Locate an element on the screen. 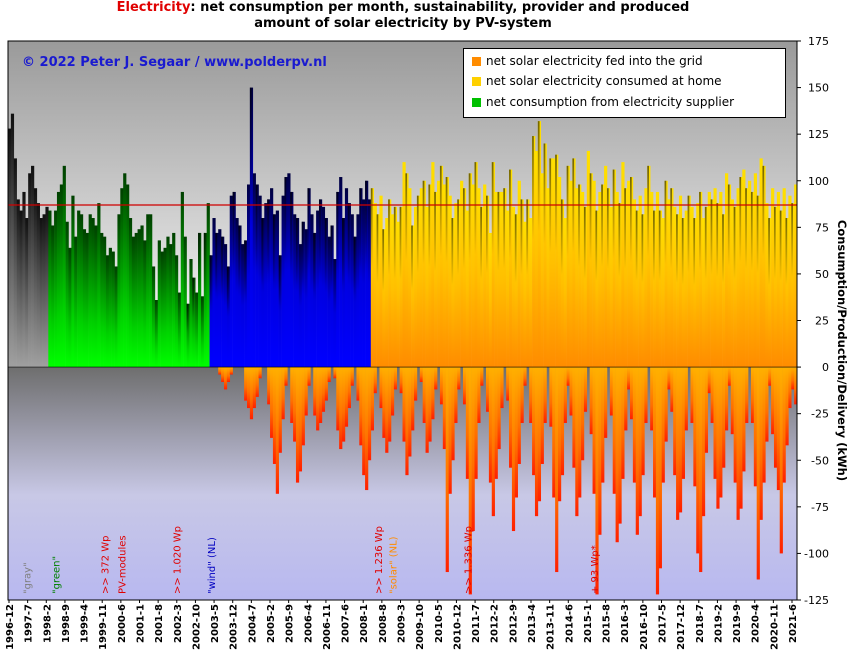 The image size is (850, 652). x-tick-label: 2004-7 is located at coordinates (252, 623).